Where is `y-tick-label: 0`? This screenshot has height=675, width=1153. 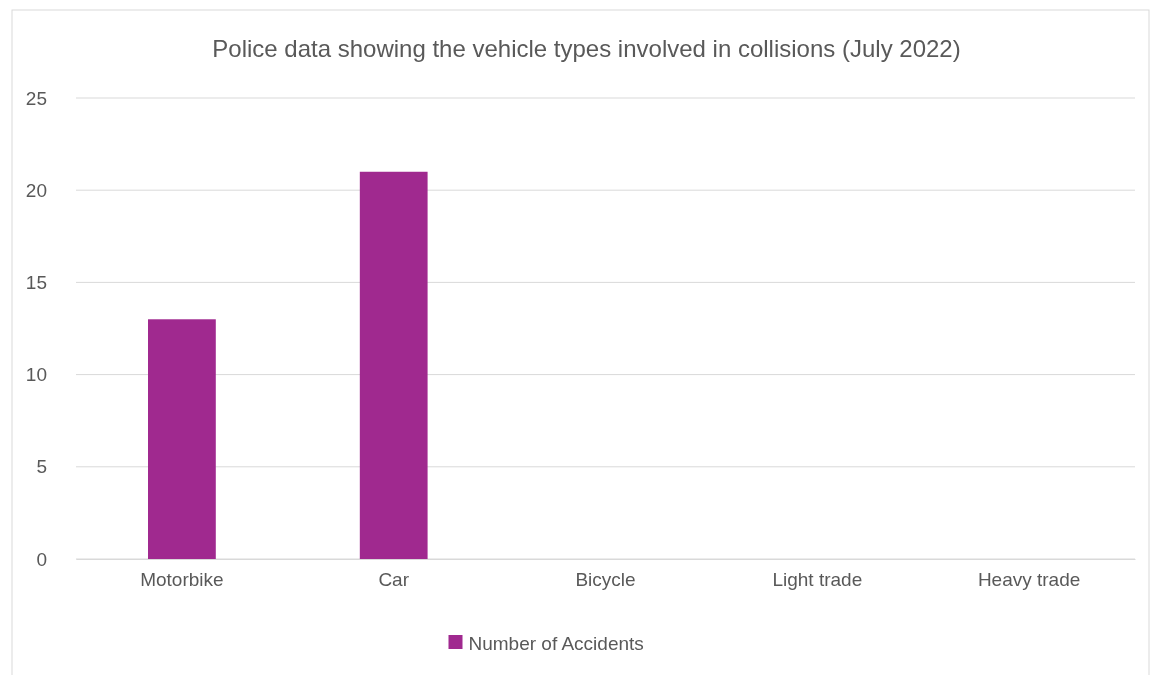
y-tick-label: 0 is located at coordinates (41, 559).